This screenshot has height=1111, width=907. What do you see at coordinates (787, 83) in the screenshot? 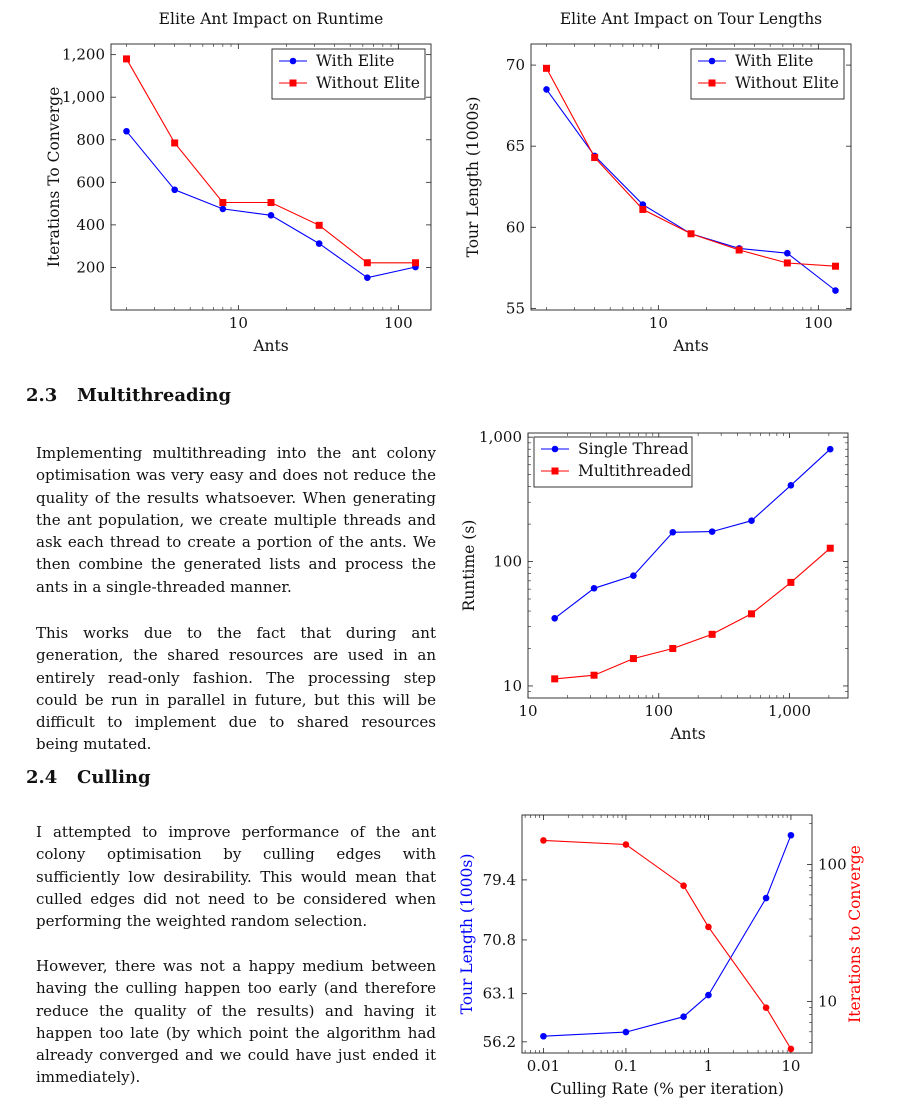
I see `legend-label: Without Elite` at bounding box center [787, 83].